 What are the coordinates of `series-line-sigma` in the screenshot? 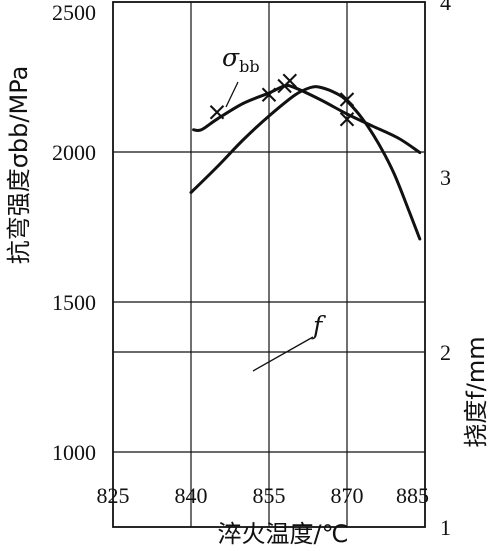 It's located at (305, 163).